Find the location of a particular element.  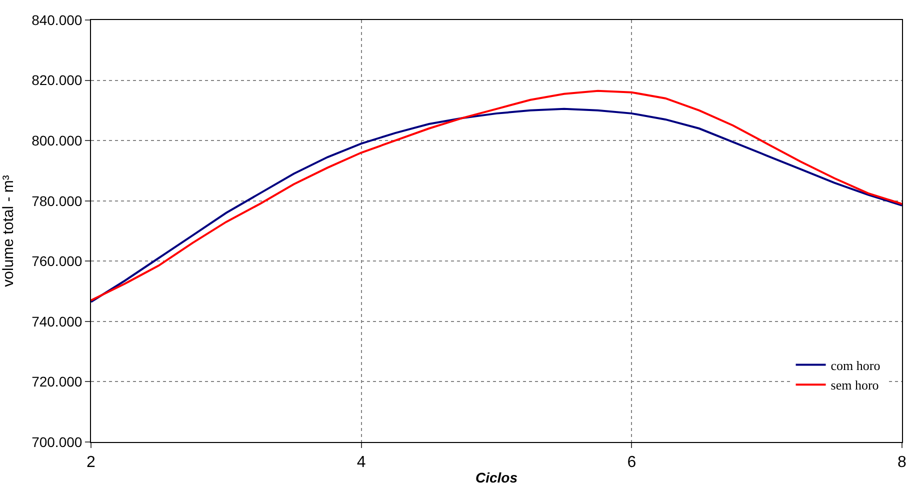

y-tick-label: 840.000 is located at coordinates (57, 20).